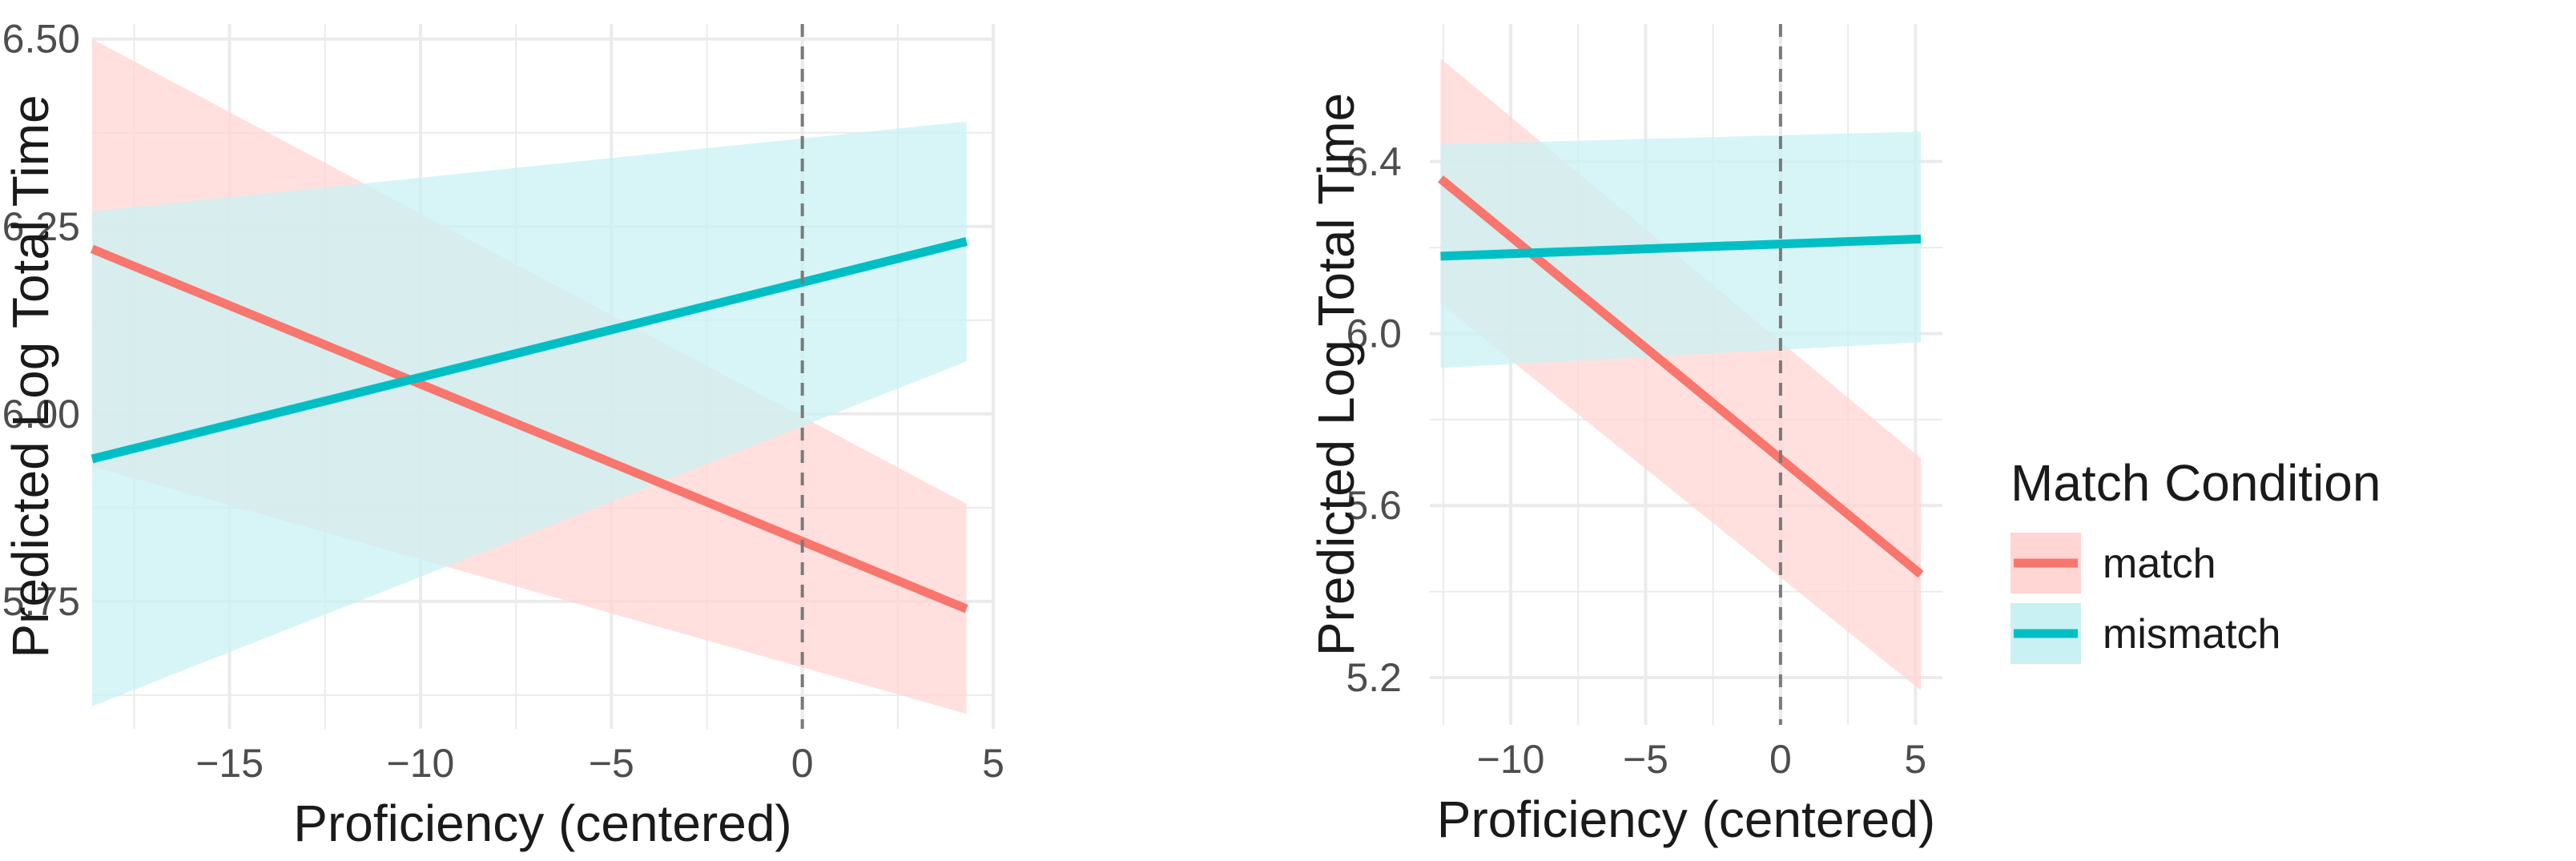 The width and height of the screenshot is (2576, 861). What do you see at coordinates (611, 763) in the screenshot?
I see `p1-x-tick-label: −5` at bounding box center [611, 763].